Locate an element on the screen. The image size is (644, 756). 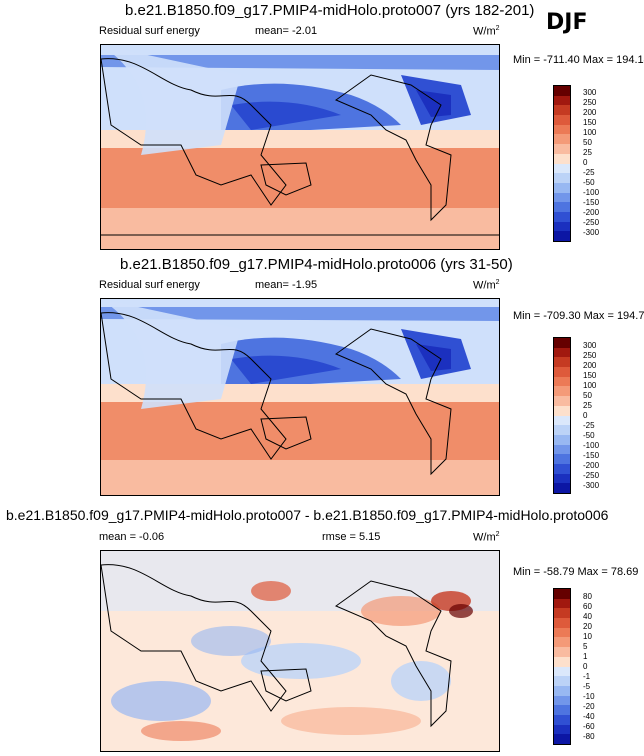
panel2-units: W/m2 is located at coordinates (486, 285).